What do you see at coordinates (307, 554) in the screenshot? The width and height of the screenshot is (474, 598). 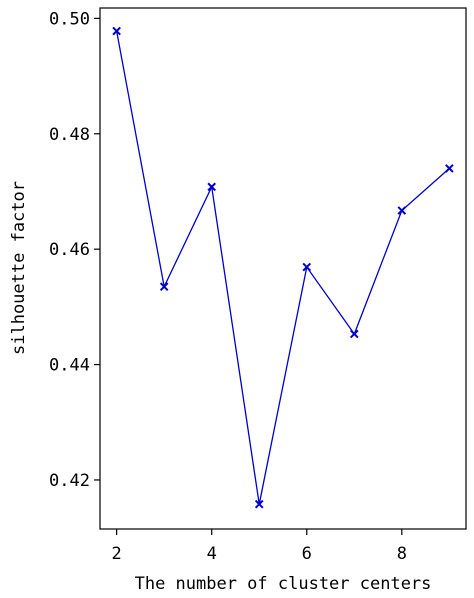 I see `x-tick-label: 6` at bounding box center [307, 554].